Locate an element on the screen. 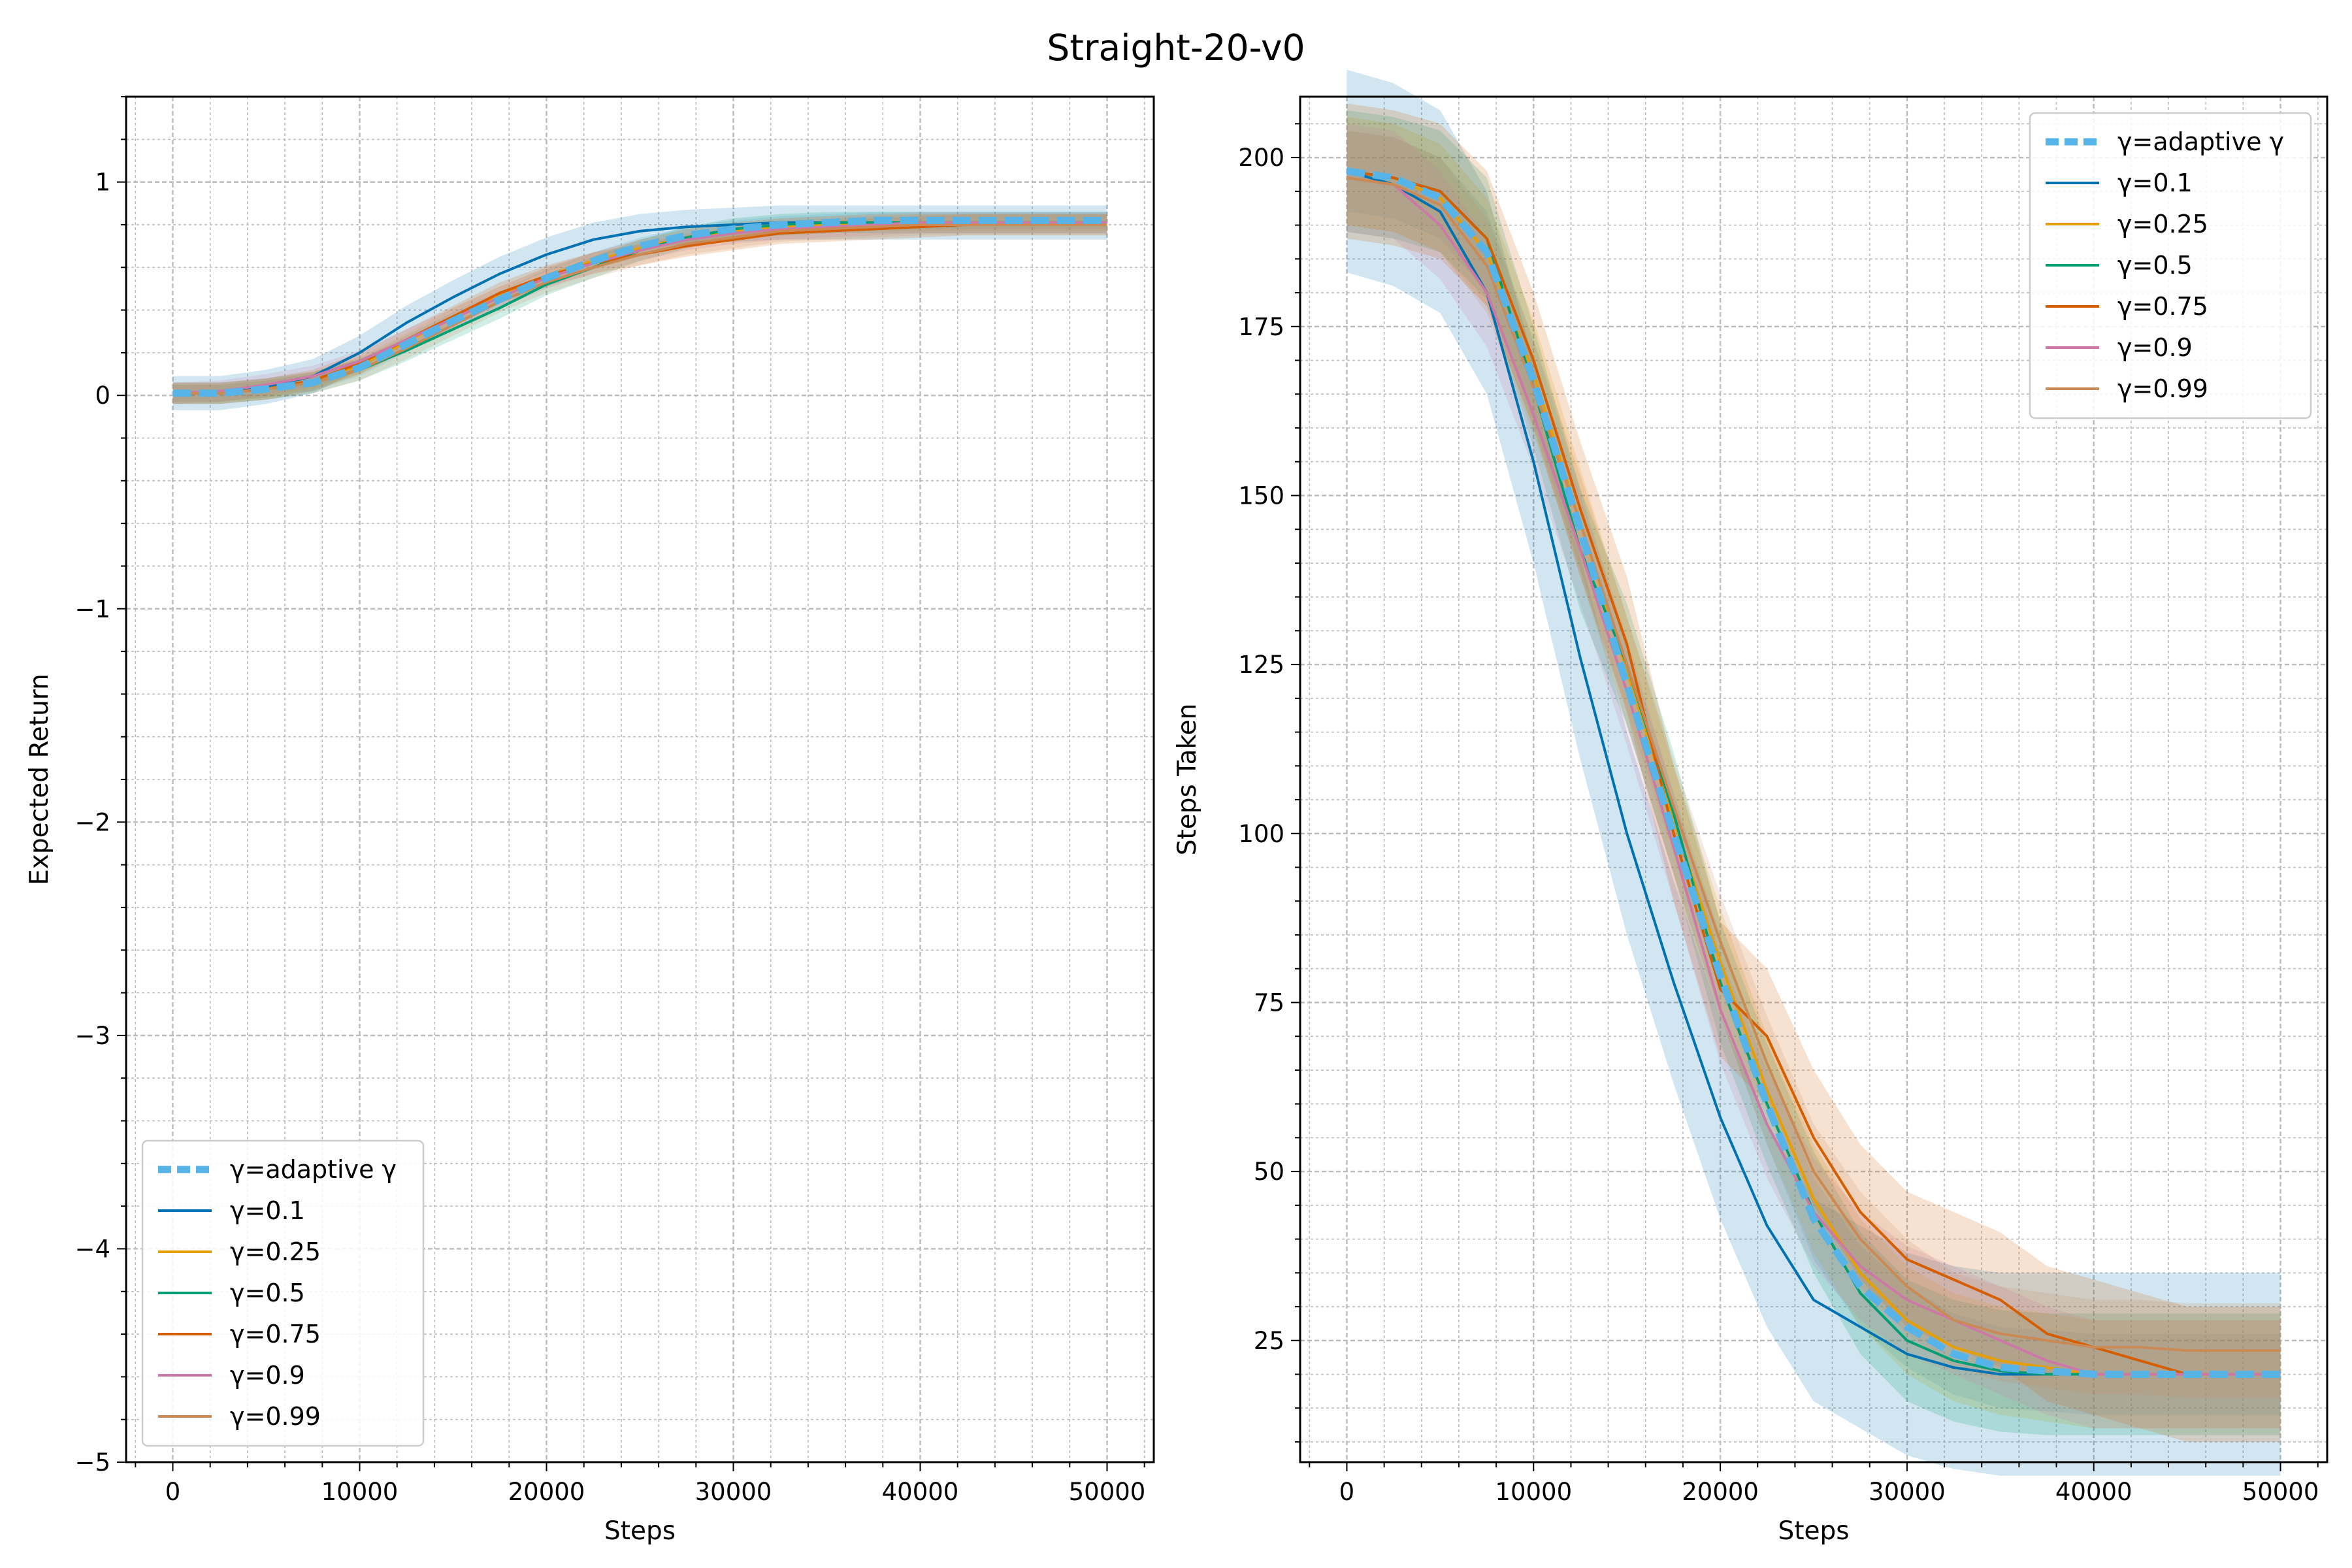  y-tick-label: 50 is located at coordinates (1269, 1172).